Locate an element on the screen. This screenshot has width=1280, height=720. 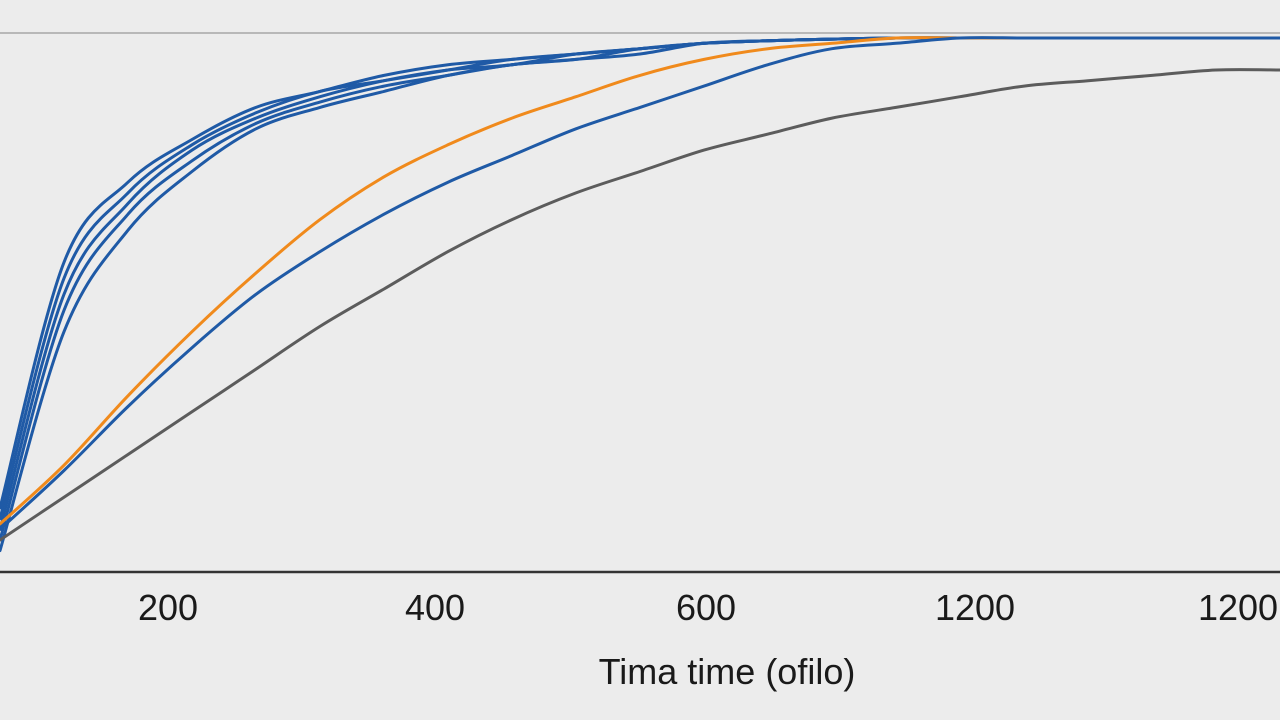
x-tick-label: 400 is located at coordinates (435, 607).